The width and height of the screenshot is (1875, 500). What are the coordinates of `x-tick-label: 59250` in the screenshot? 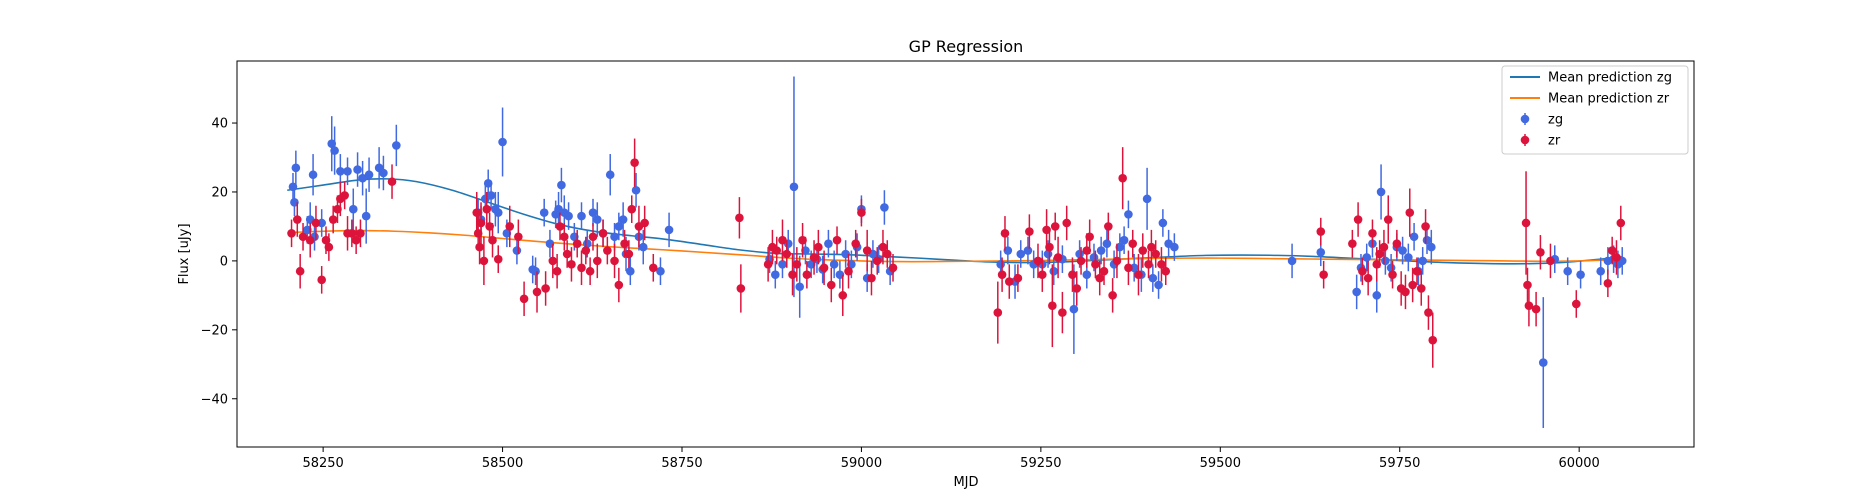 It's located at (1040, 463).